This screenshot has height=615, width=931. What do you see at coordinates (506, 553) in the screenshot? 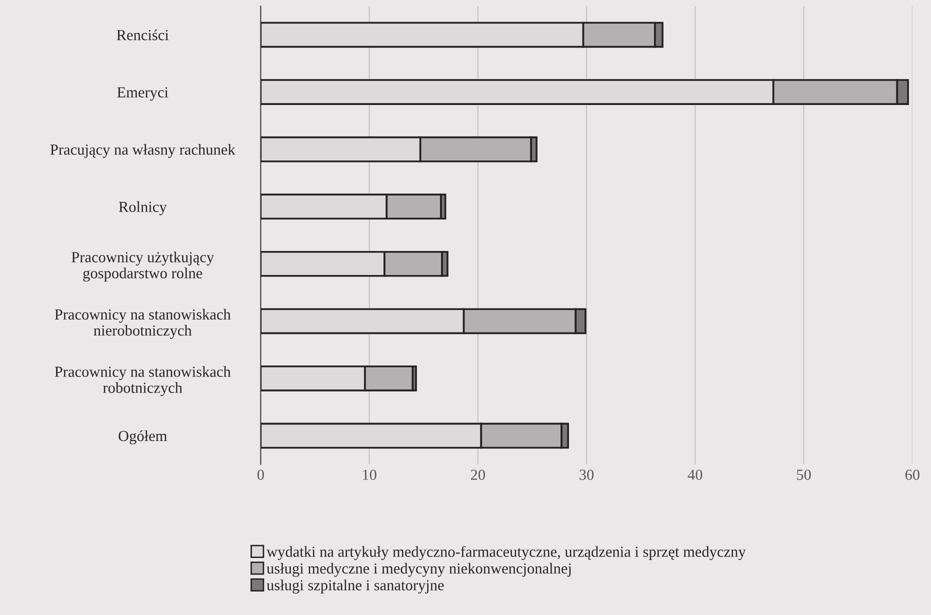
I see `legend-label: wydatki na artykuły medyczno-farmaceutyczne, urządzenia i sprzęt medyczny` at bounding box center [506, 553].